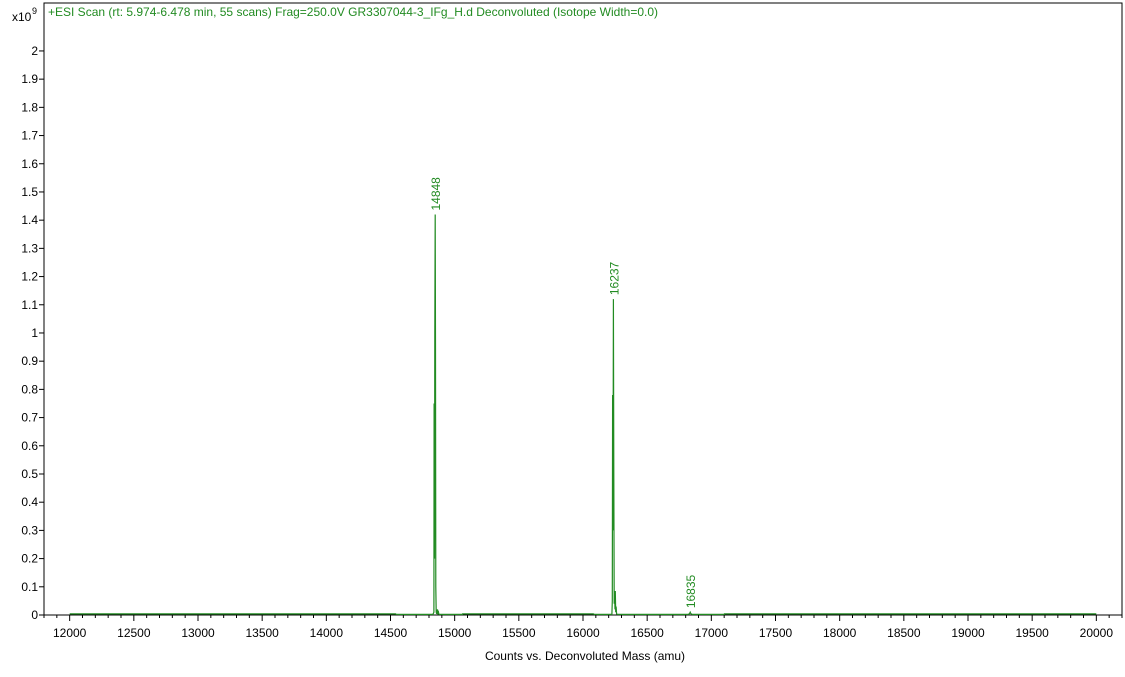 The width and height of the screenshot is (1125, 677). I want to click on x-tick-label: 18000, so click(840, 633).